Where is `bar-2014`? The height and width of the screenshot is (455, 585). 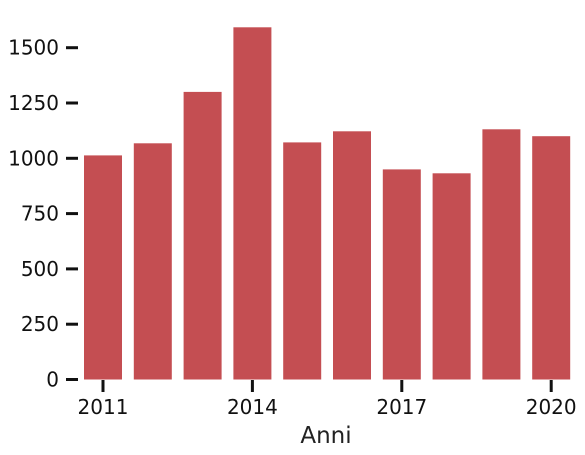 bar-2014 is located at coordinates (252, 203).